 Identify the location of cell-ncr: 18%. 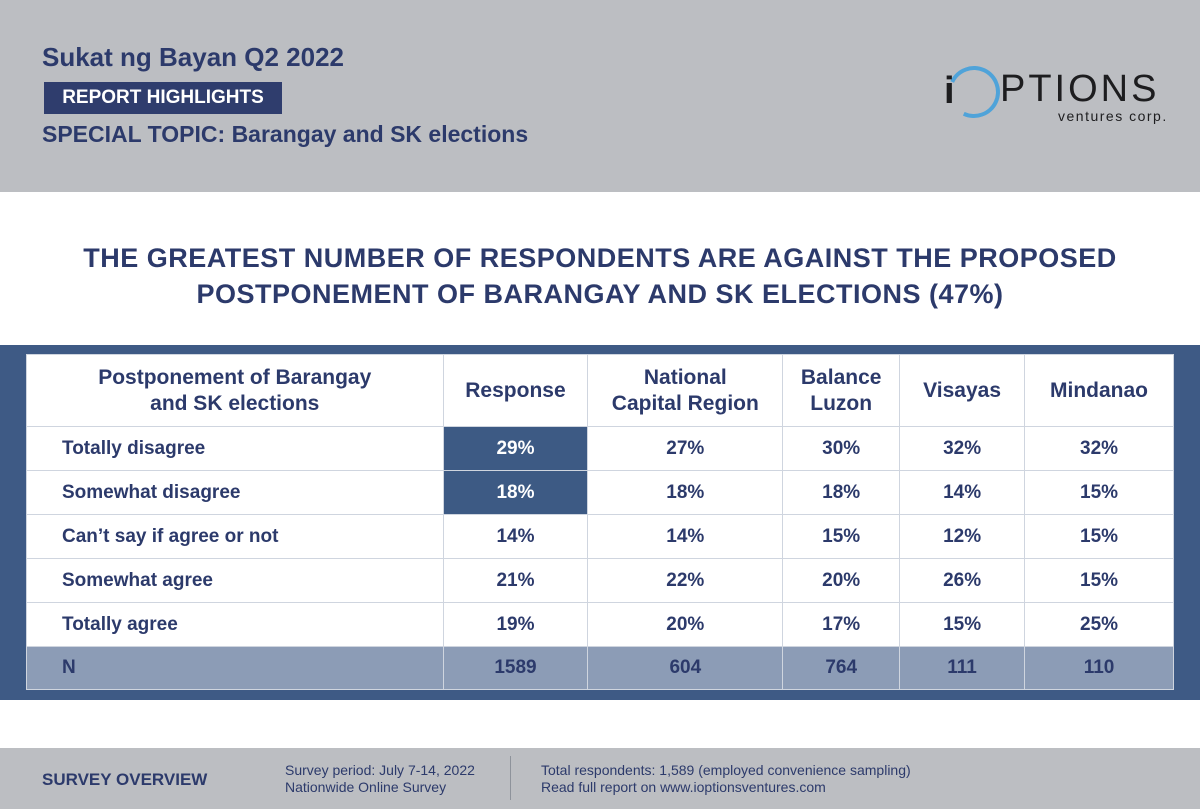
(685, 492).